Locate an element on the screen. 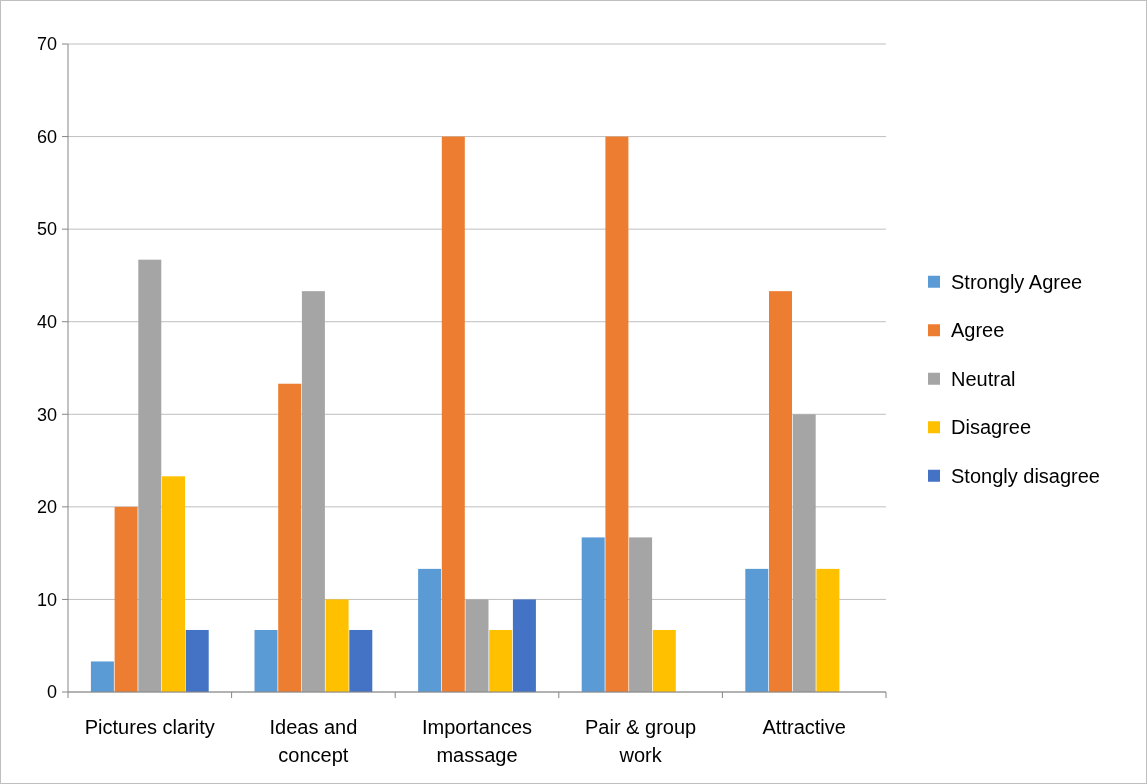 The image size is (1147, 784). y-tick-label: 30 is located at coordinates (46, 414).